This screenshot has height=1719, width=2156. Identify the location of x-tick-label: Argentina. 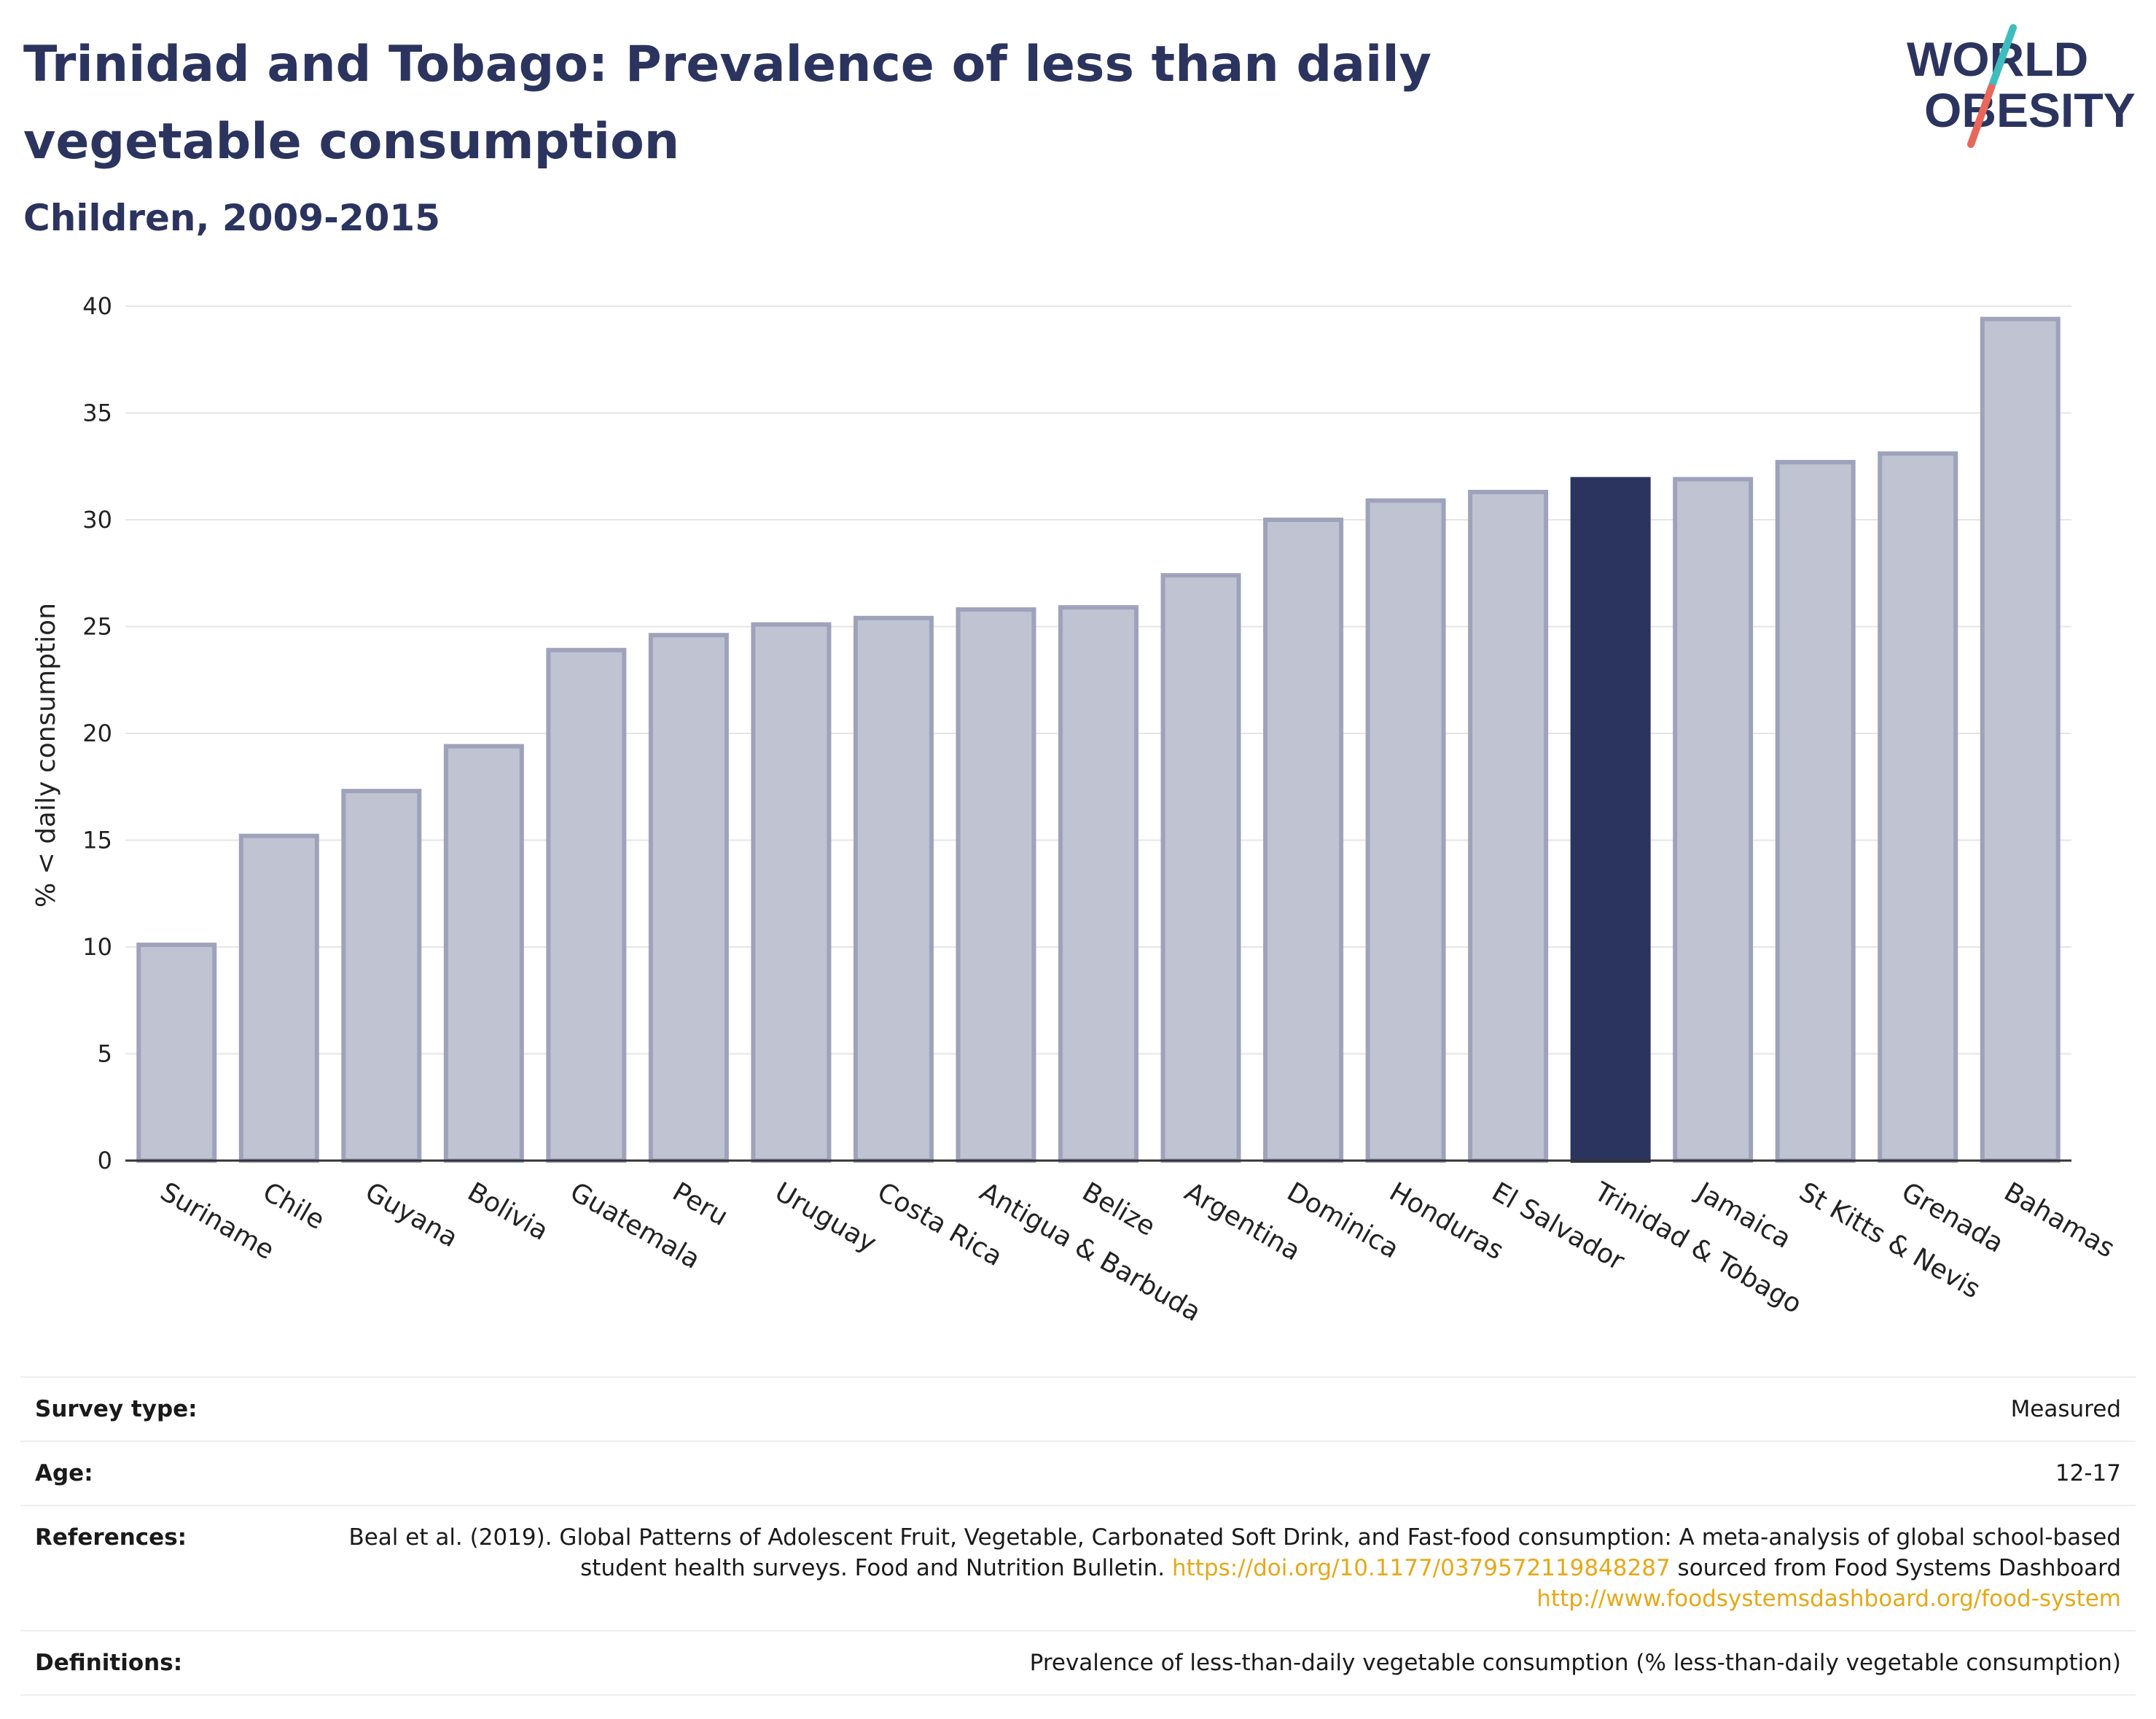
(1242, 1221).